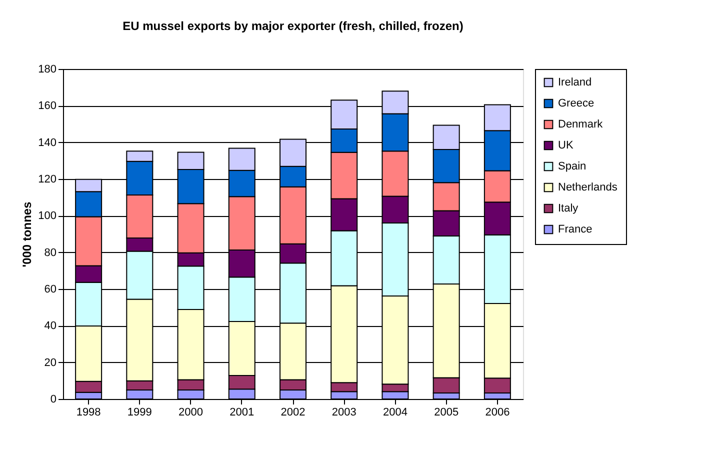 The height and width of the screenshot is (475, 707). I want to click on x-tick-label: 2000, so click(191, 412).